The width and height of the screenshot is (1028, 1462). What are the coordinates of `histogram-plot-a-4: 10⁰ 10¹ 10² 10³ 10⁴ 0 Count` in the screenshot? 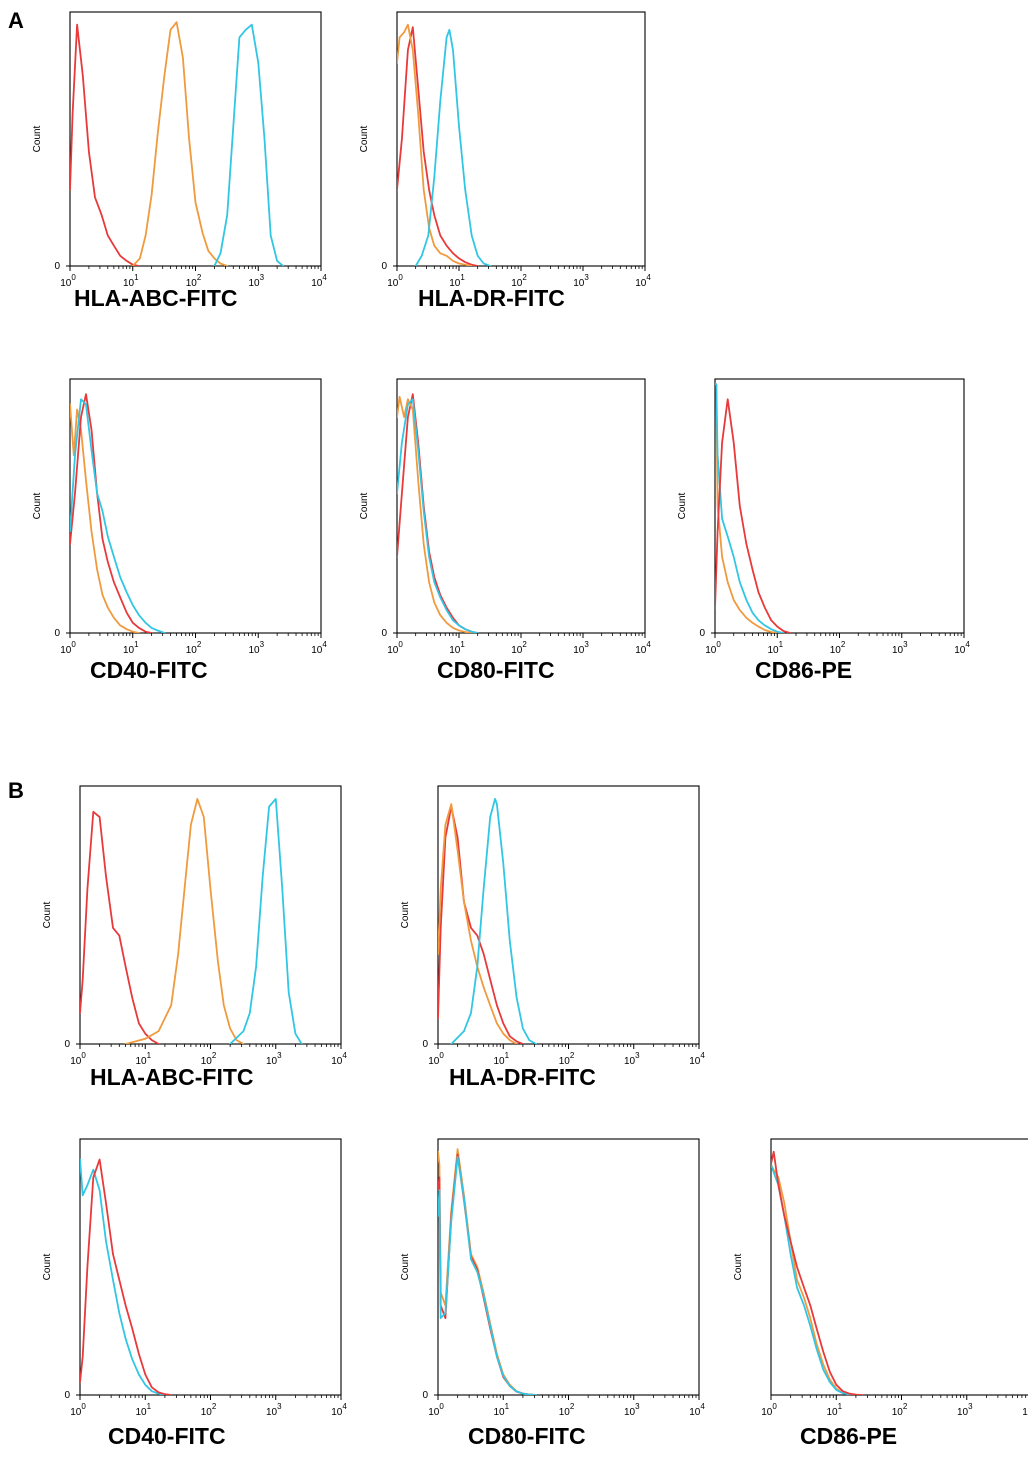 It's located at (521, 506).